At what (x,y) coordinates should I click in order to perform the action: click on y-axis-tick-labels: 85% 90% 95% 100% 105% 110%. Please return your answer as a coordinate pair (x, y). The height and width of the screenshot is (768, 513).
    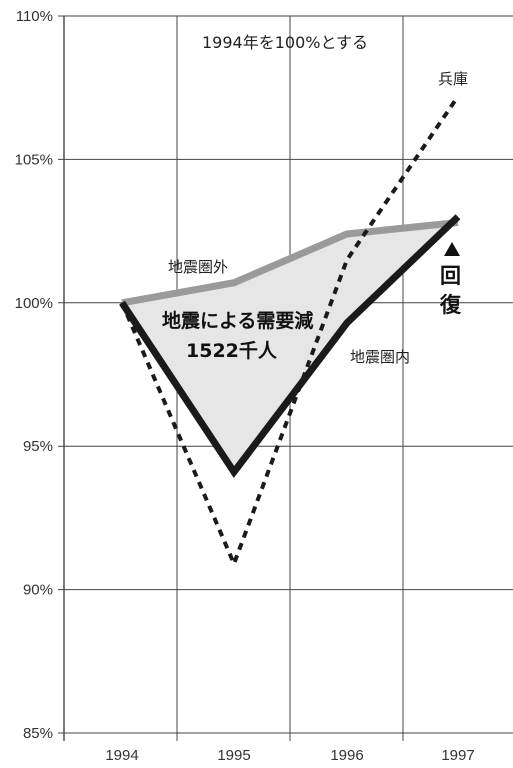
    Looking at the image, I should click on (34, 375).